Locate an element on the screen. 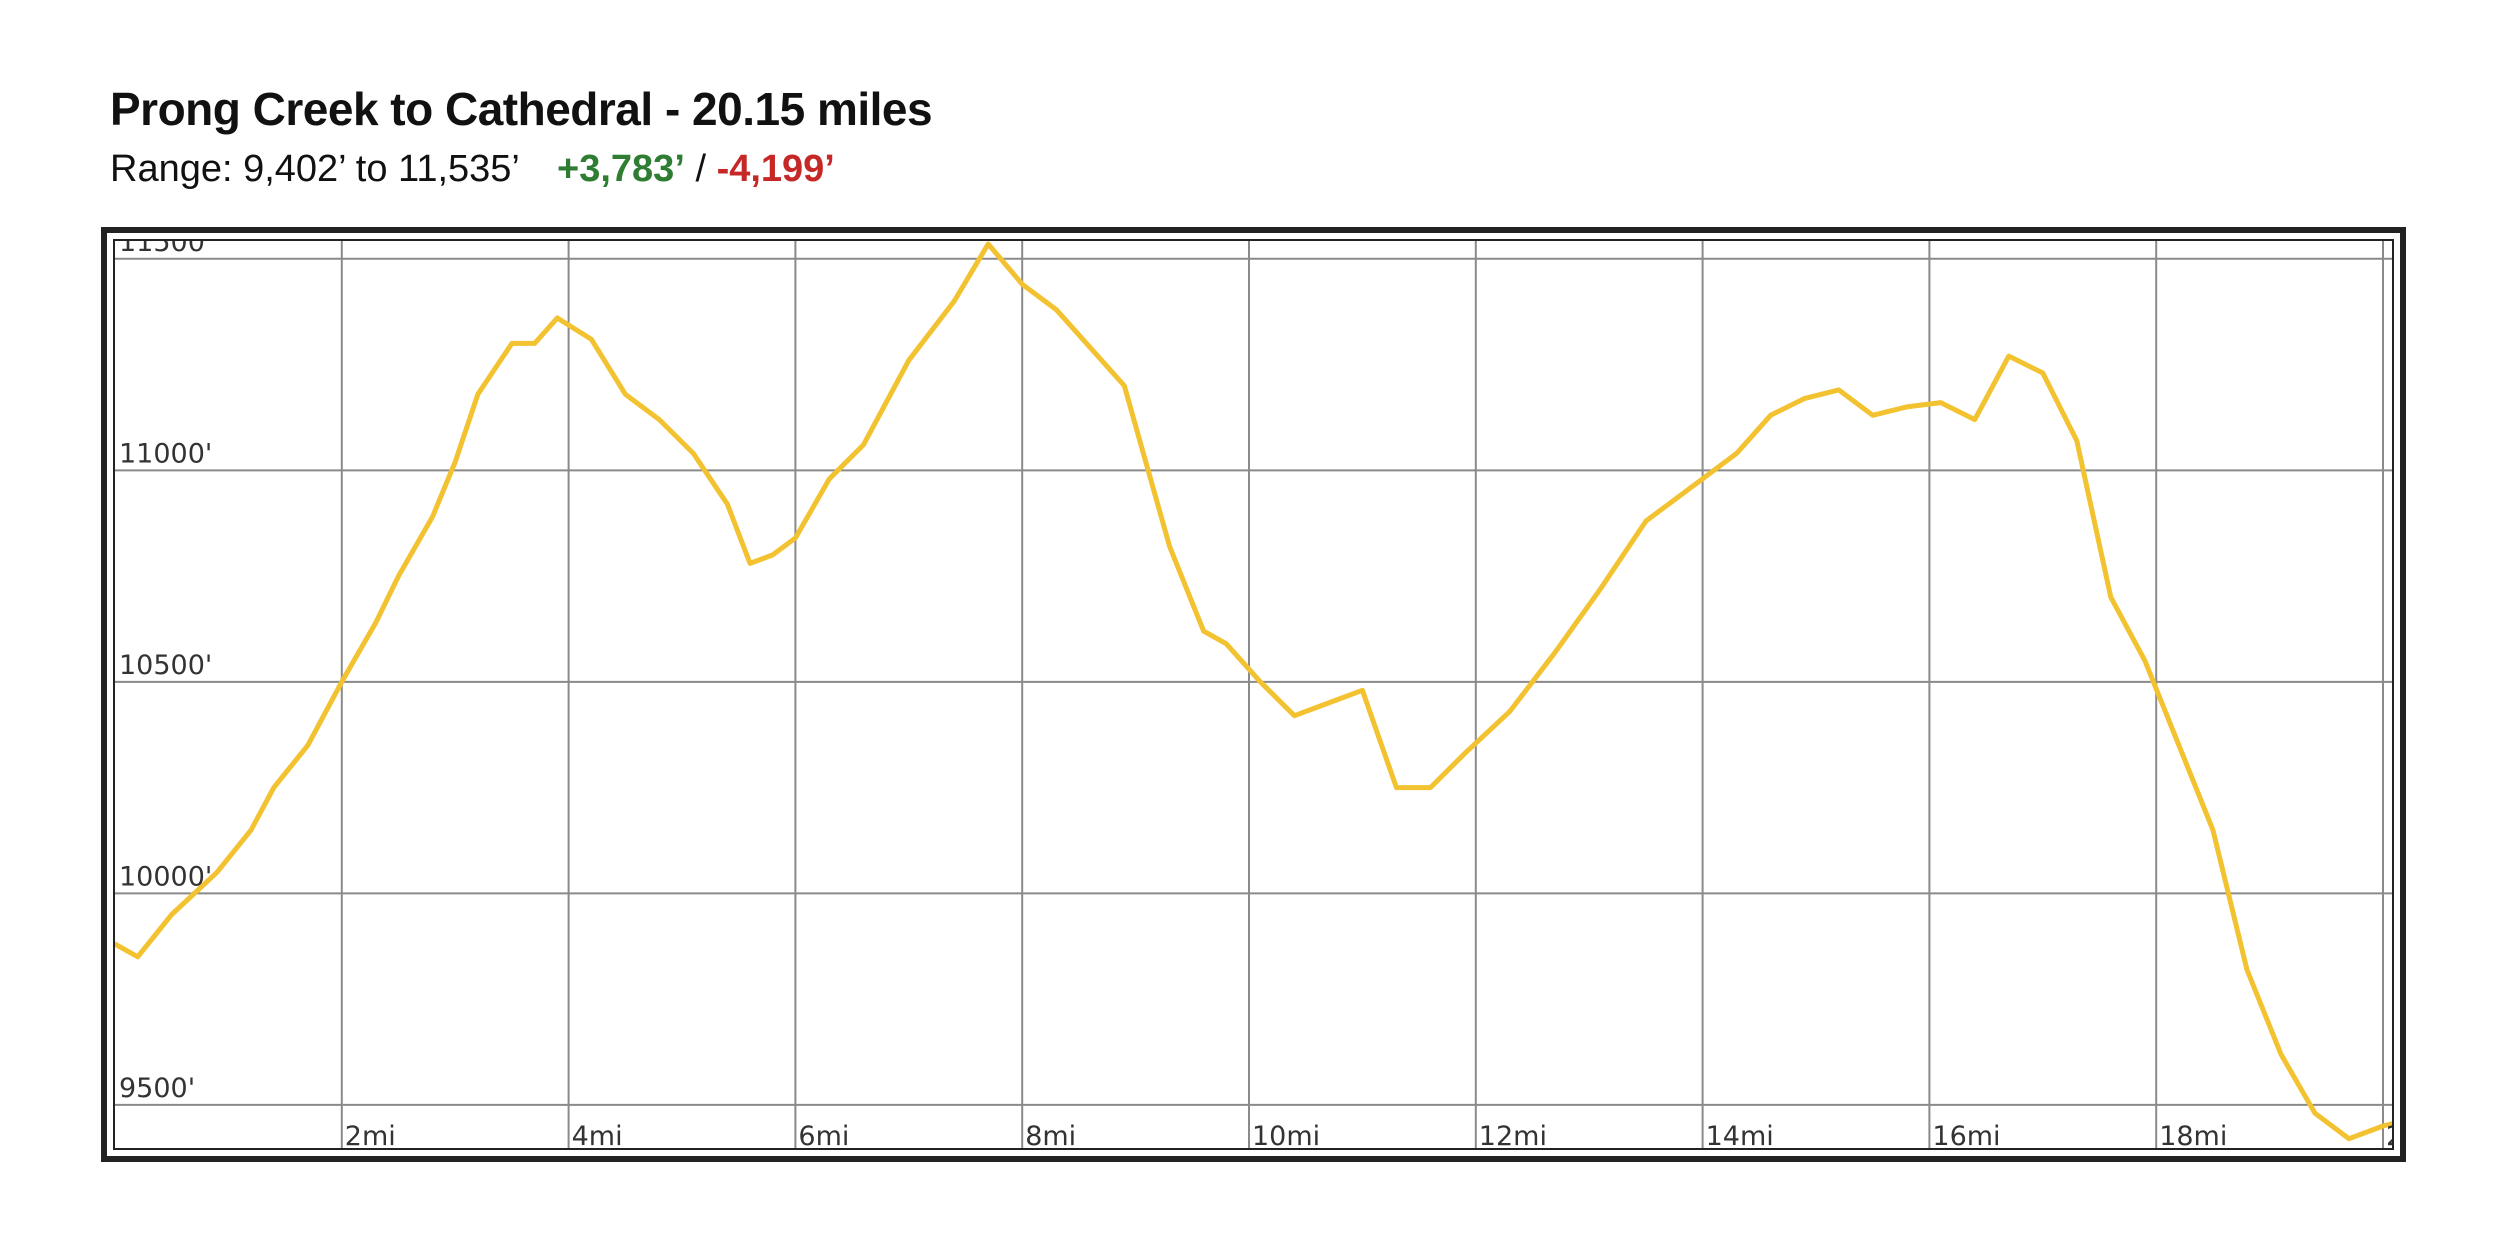  y-tick-label-11000: 11000' is located at coordinates (165, 453).